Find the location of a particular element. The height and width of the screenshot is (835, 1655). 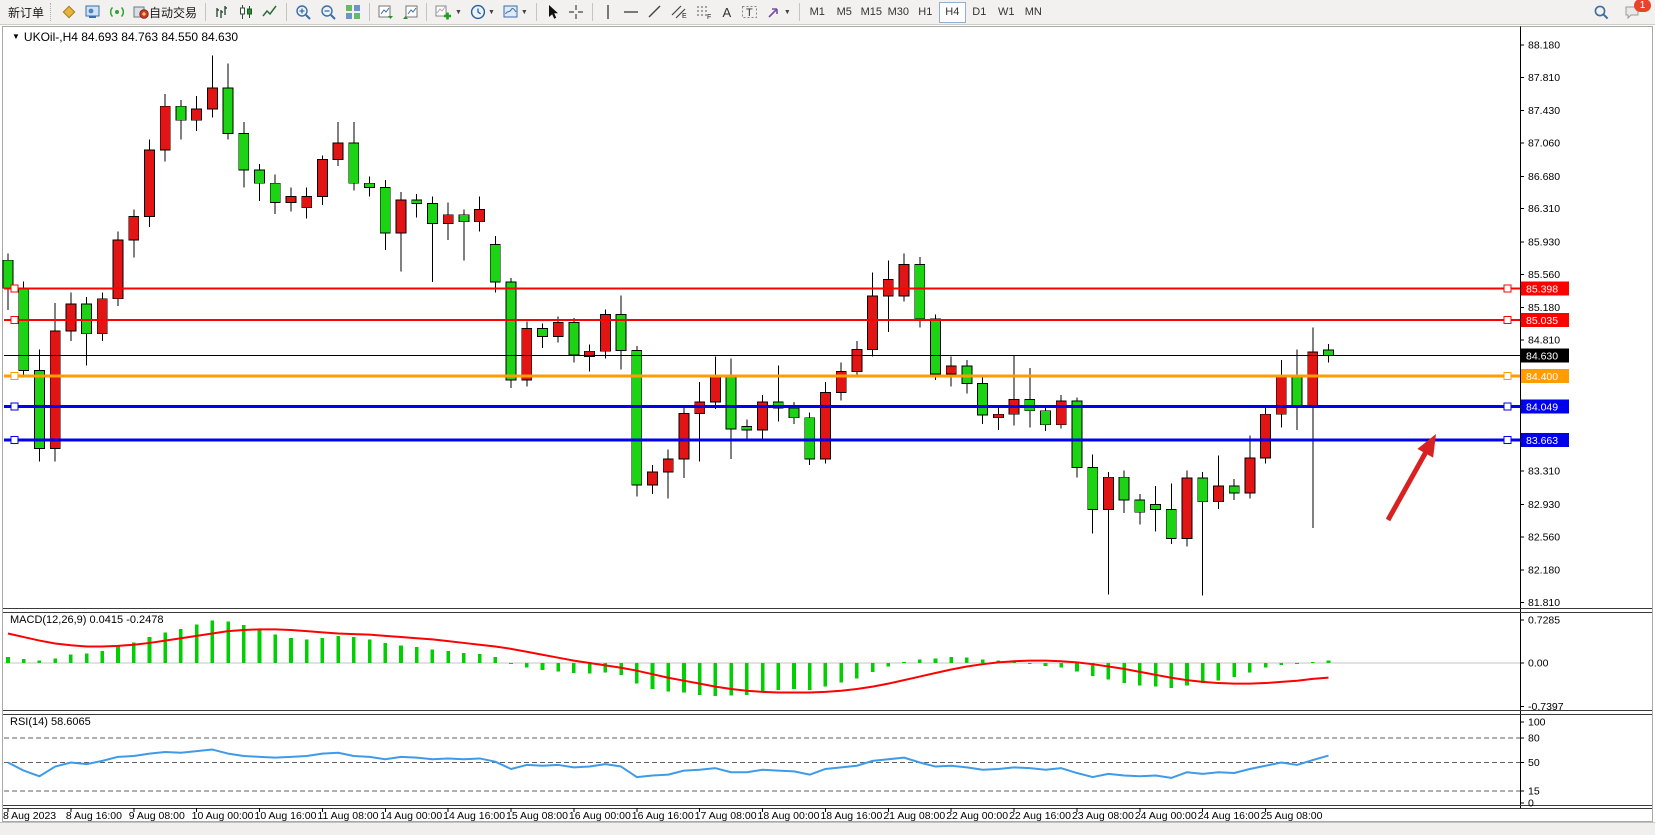

profile-prev-button is located at coordinates (410, 12).